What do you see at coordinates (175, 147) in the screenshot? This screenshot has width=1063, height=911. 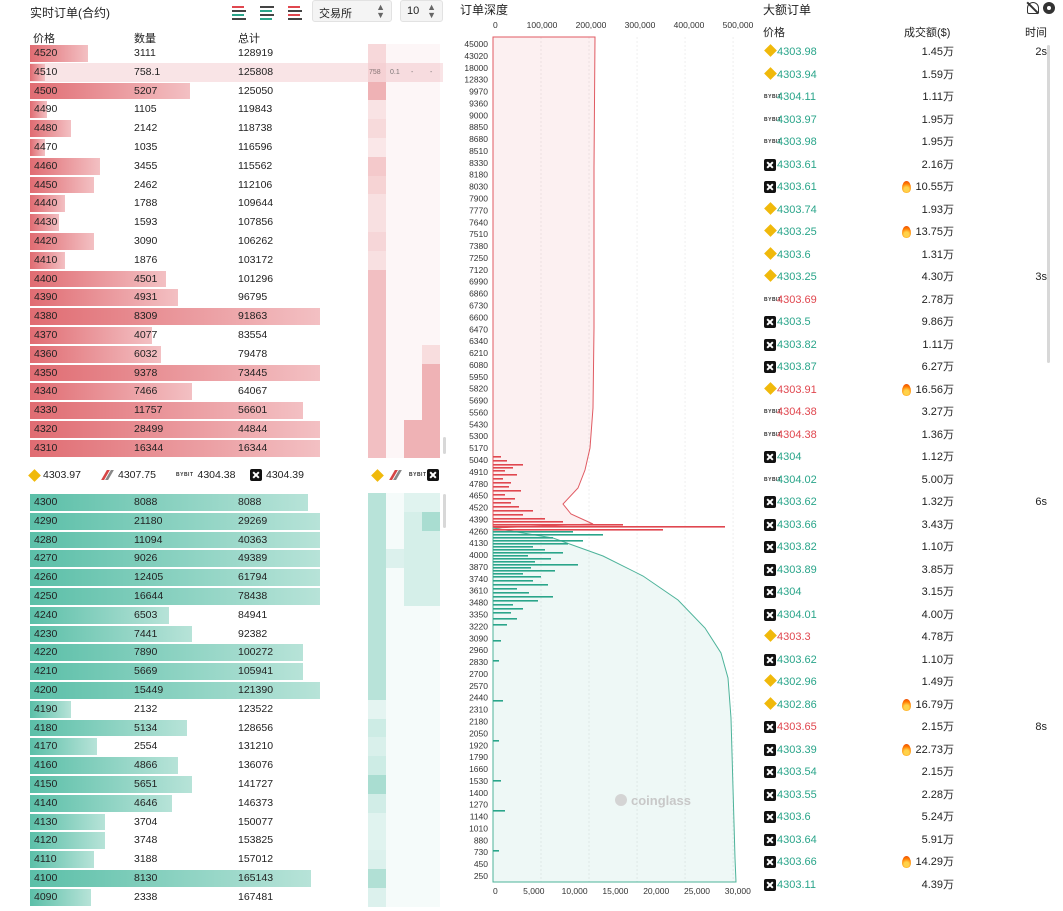 I see `ask-row: 4470 1035 116596` at bounding box center [175, 147].